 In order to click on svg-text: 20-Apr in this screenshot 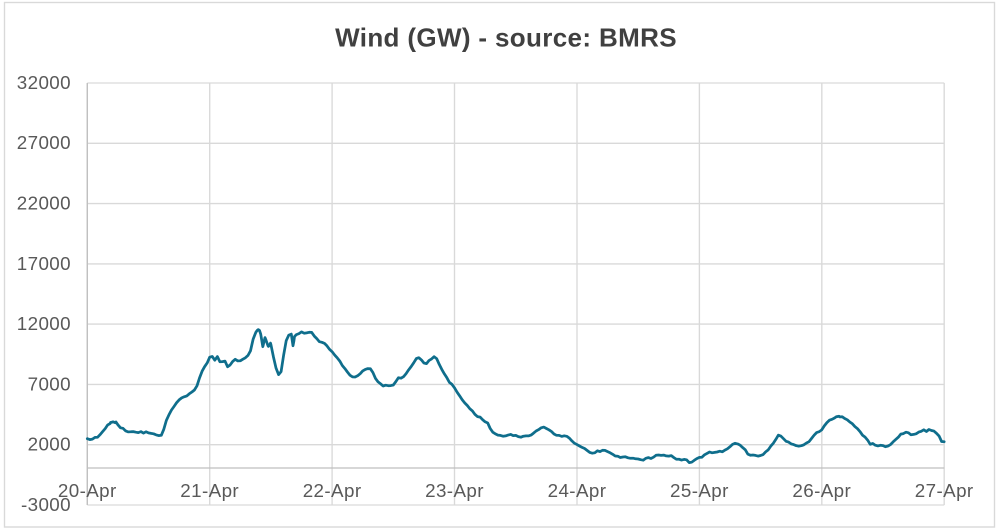, I will do `click(87, 490)`.